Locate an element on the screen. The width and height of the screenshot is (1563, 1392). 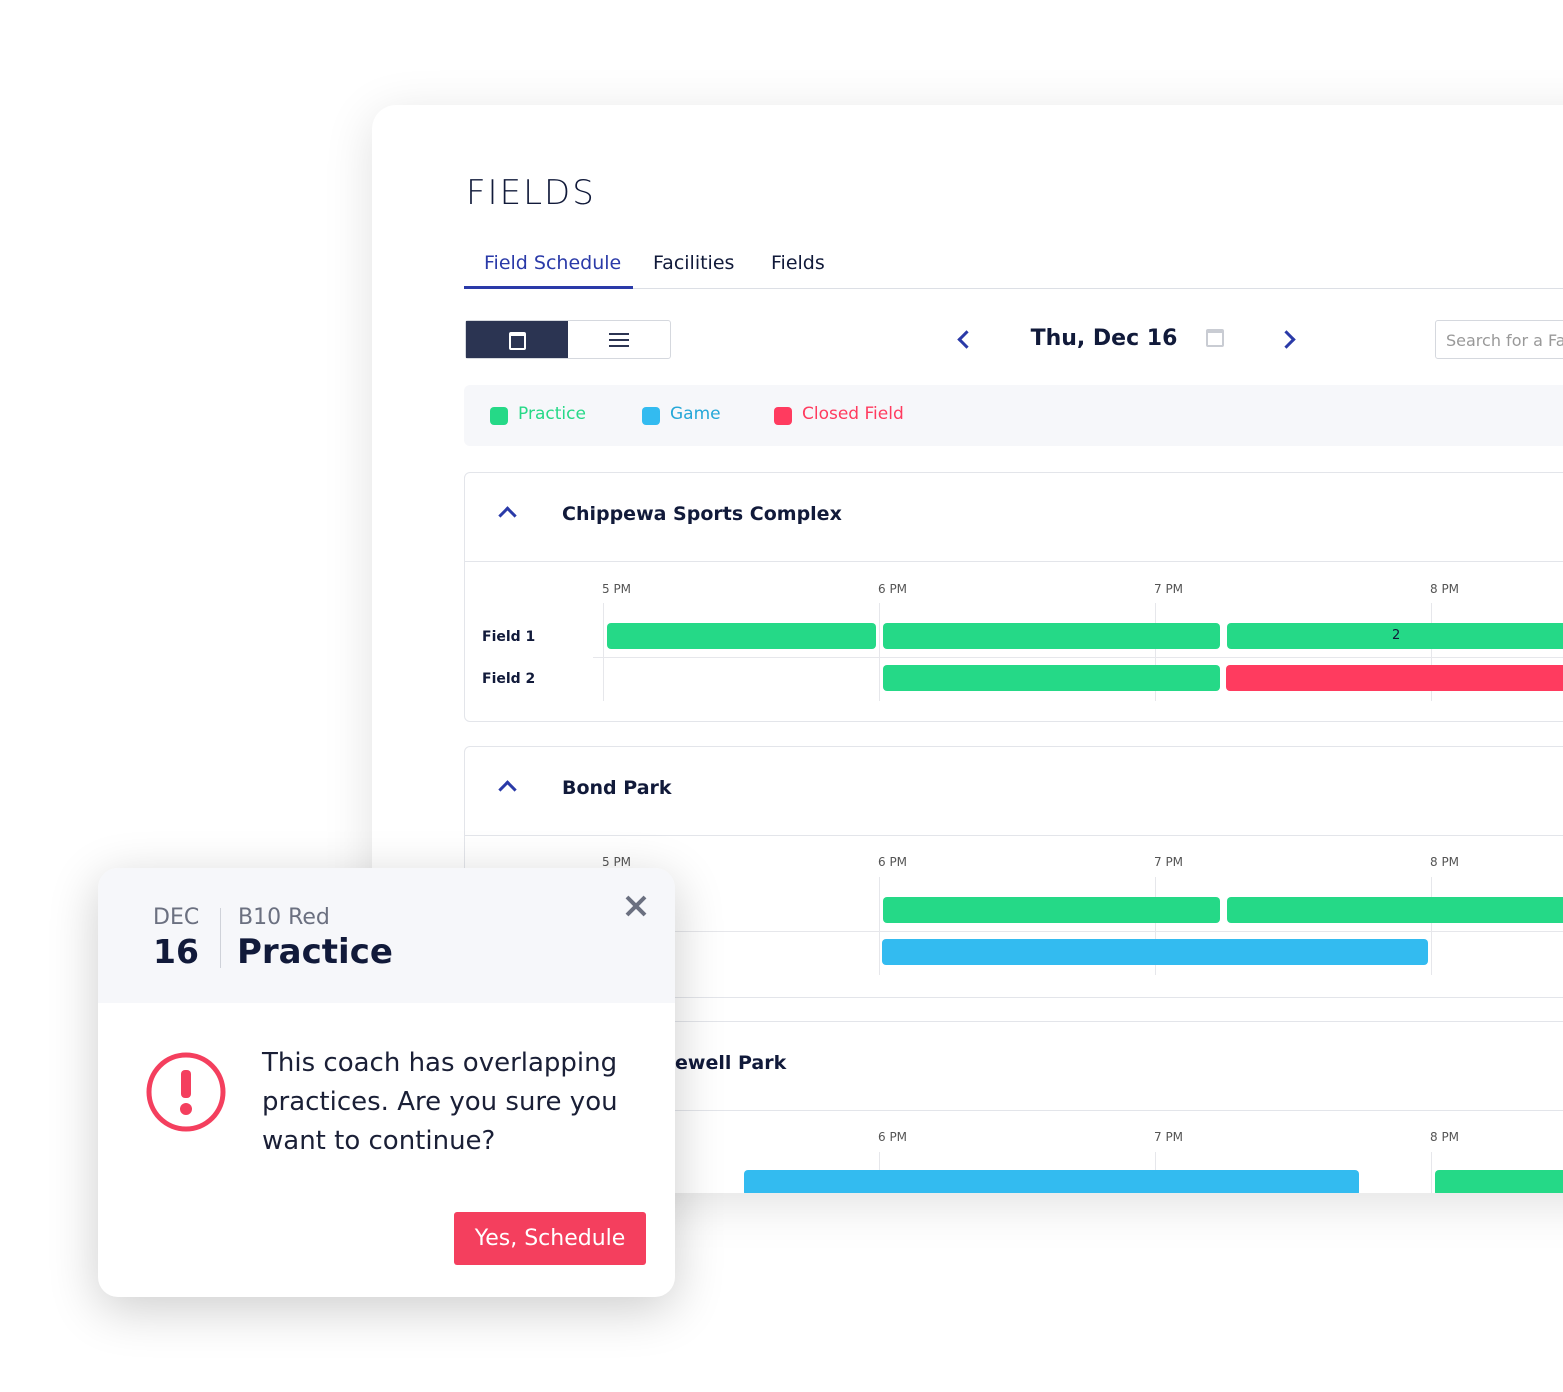
section-header: Chippewa Sports Complex is located at coordinates (1014, 517).